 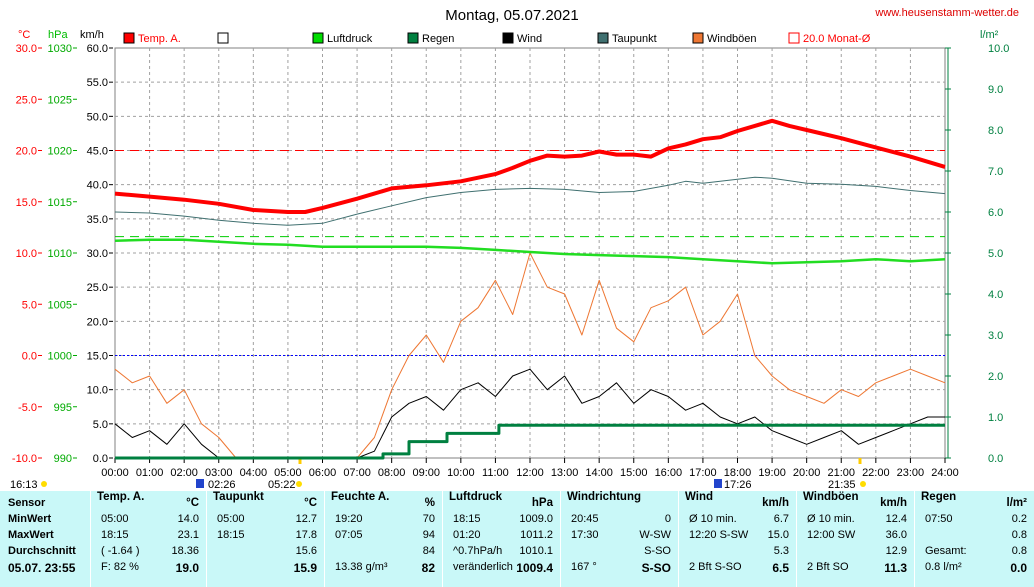 What do you see at coordinates (478, 551) in the screenshot?
I see `cell-sub: ^0.7hPa/h` at bounding box center [478, 551].